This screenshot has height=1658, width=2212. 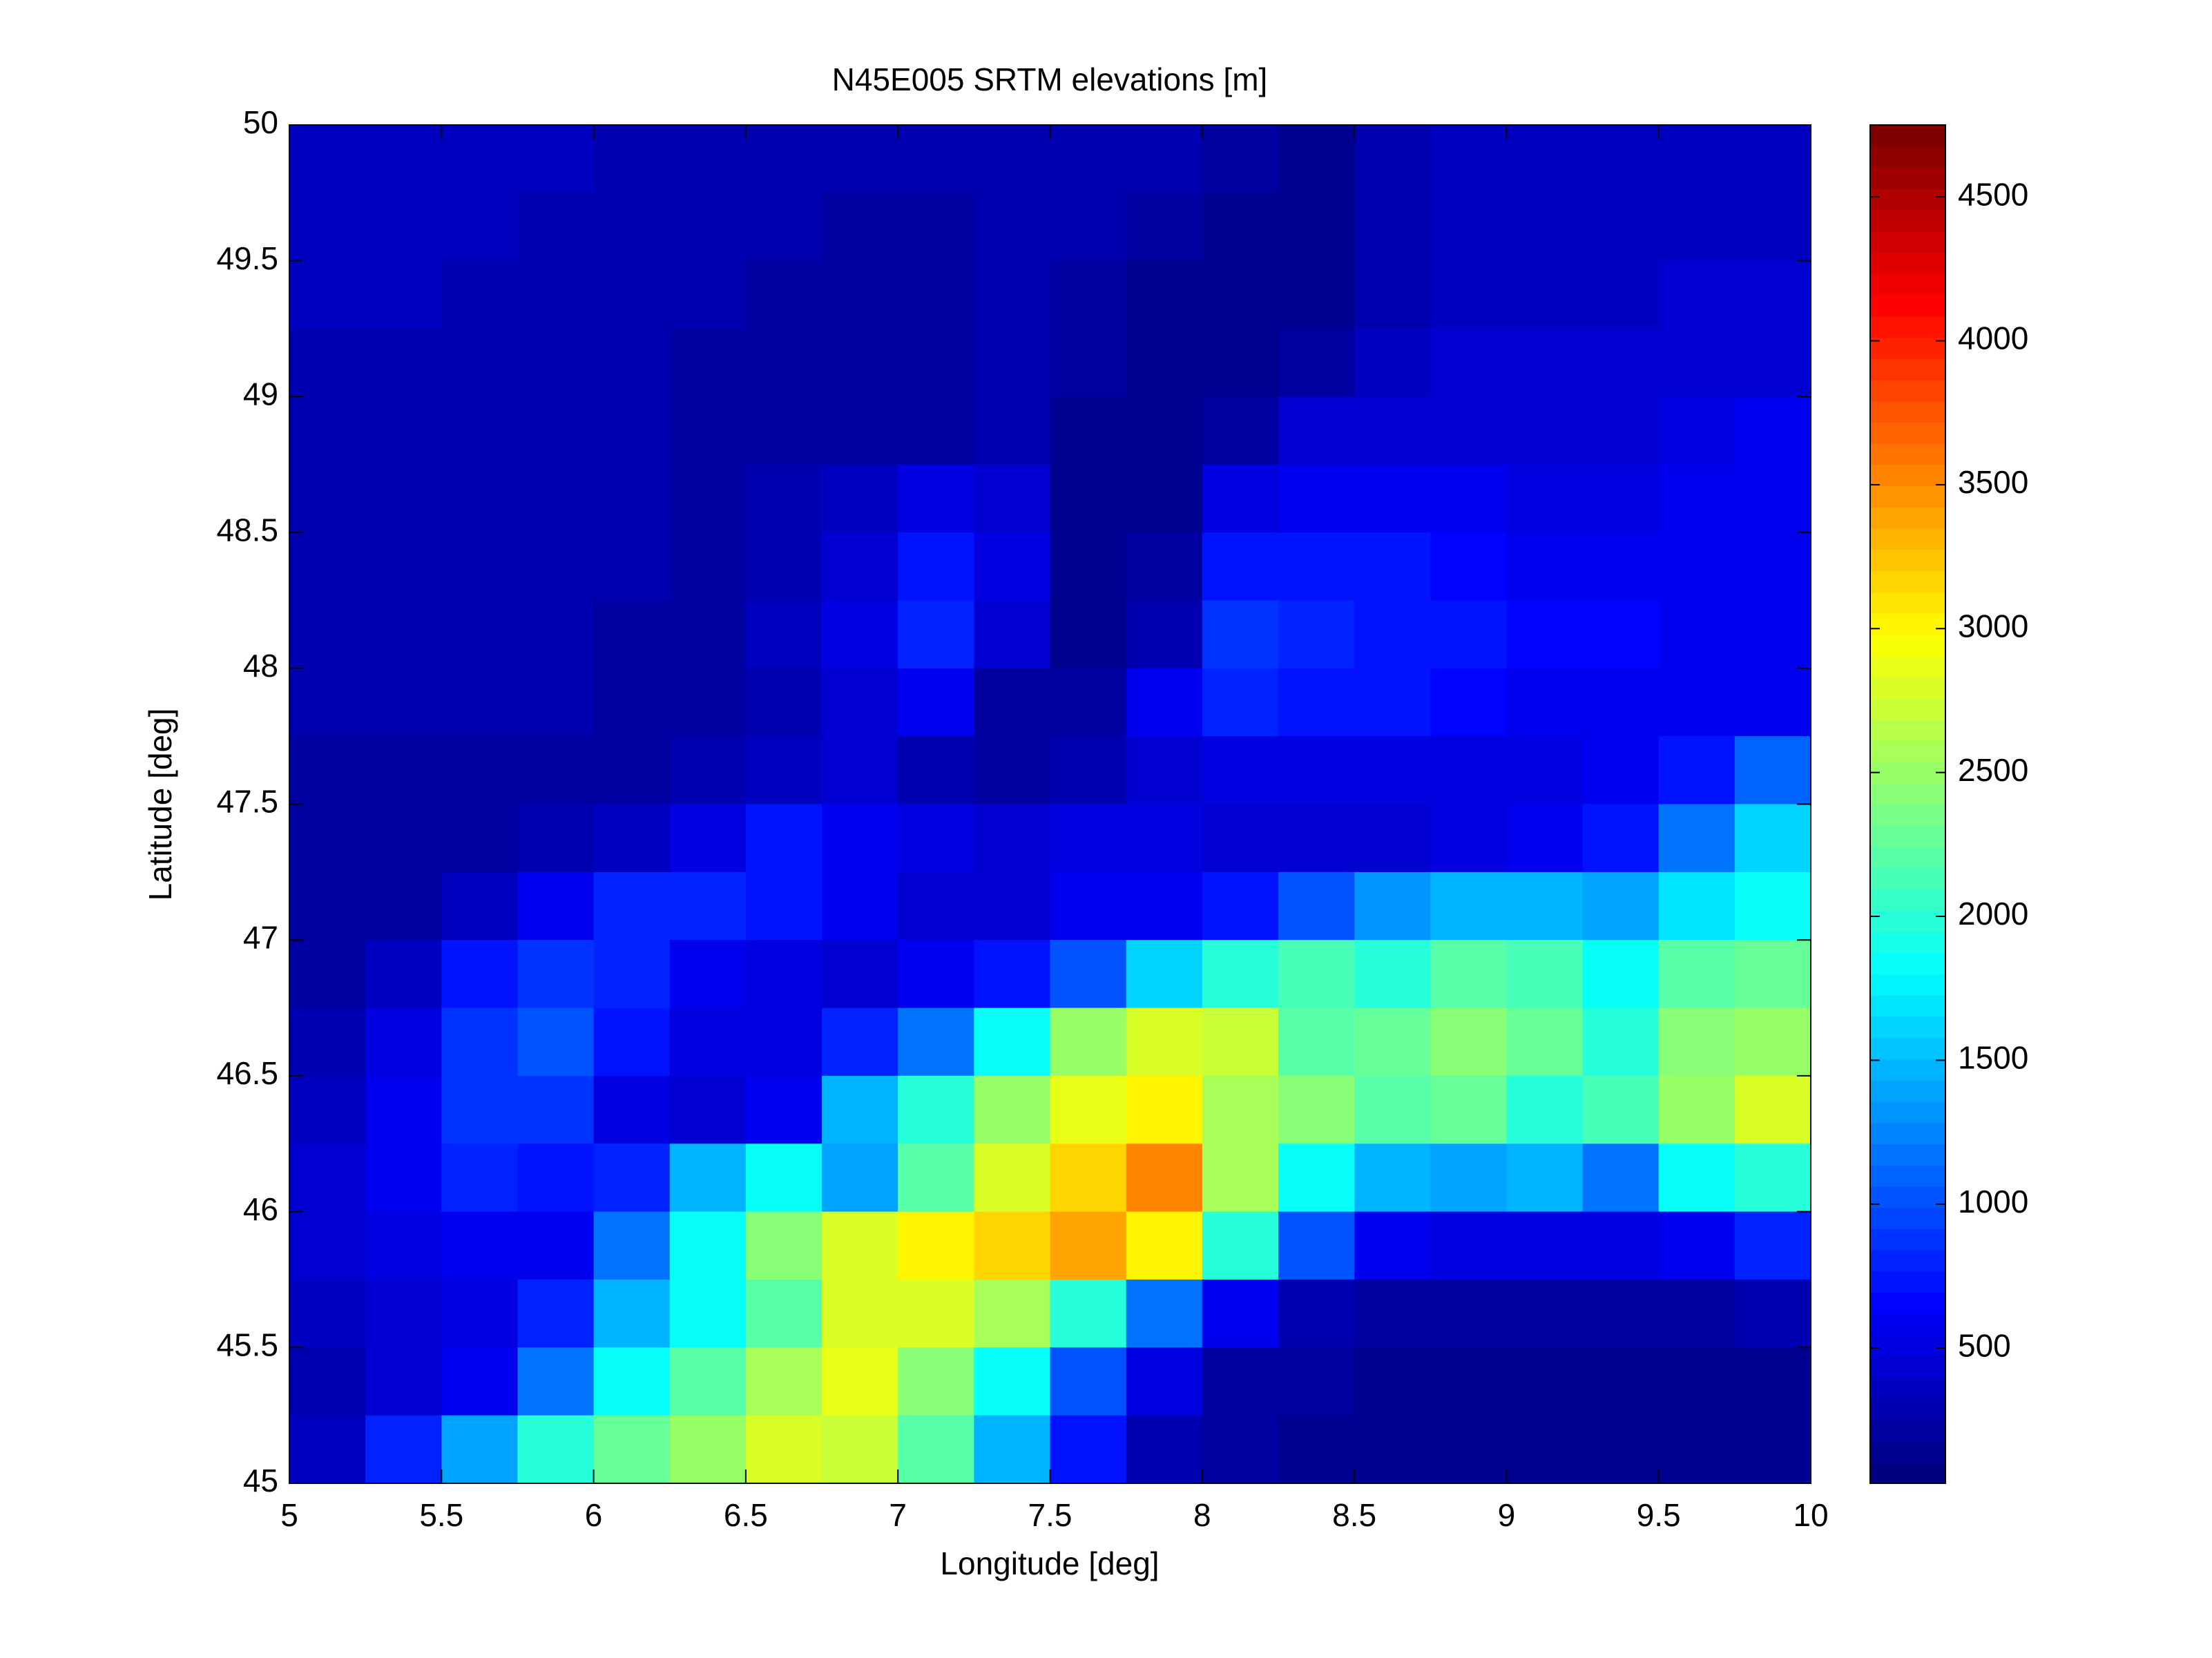 I want to click on x-tick-label: 8, so click(x=1202, y=1515).